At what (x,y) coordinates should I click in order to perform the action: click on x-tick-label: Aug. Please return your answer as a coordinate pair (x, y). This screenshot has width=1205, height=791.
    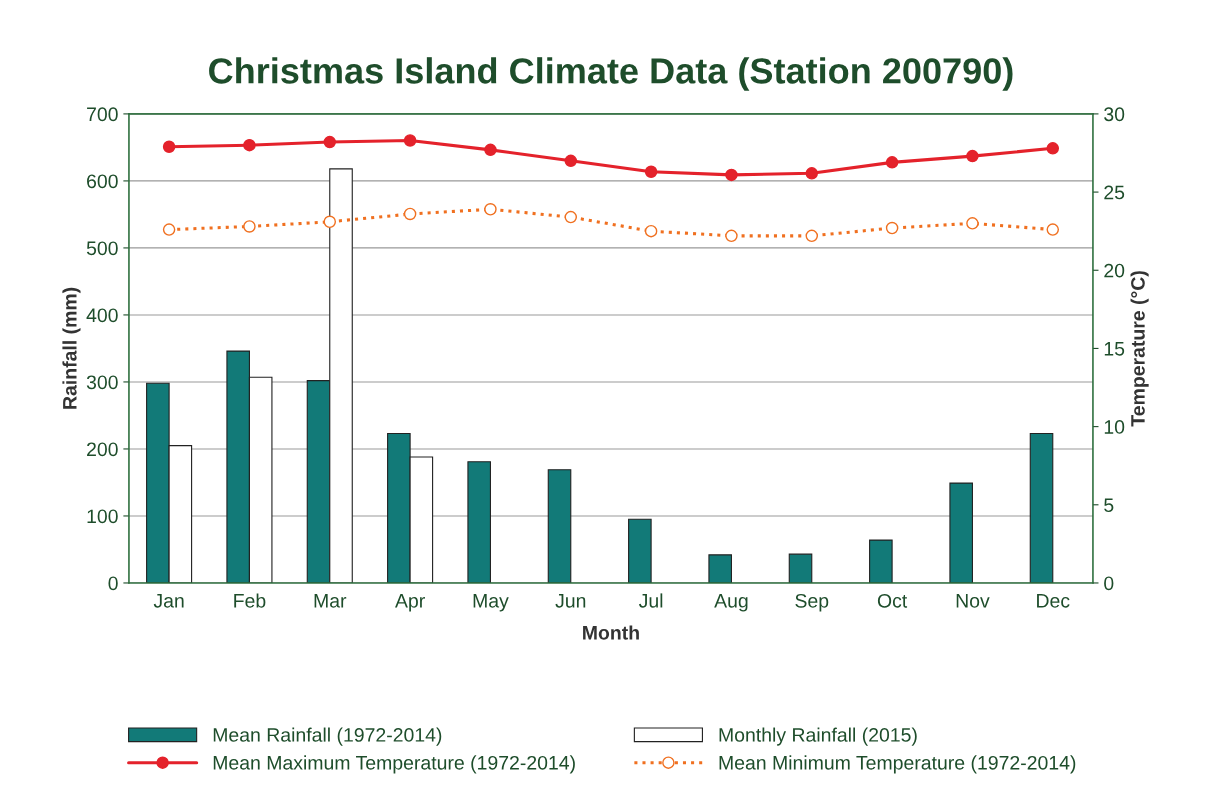
    Looking at the image, I should click on (731, 603).